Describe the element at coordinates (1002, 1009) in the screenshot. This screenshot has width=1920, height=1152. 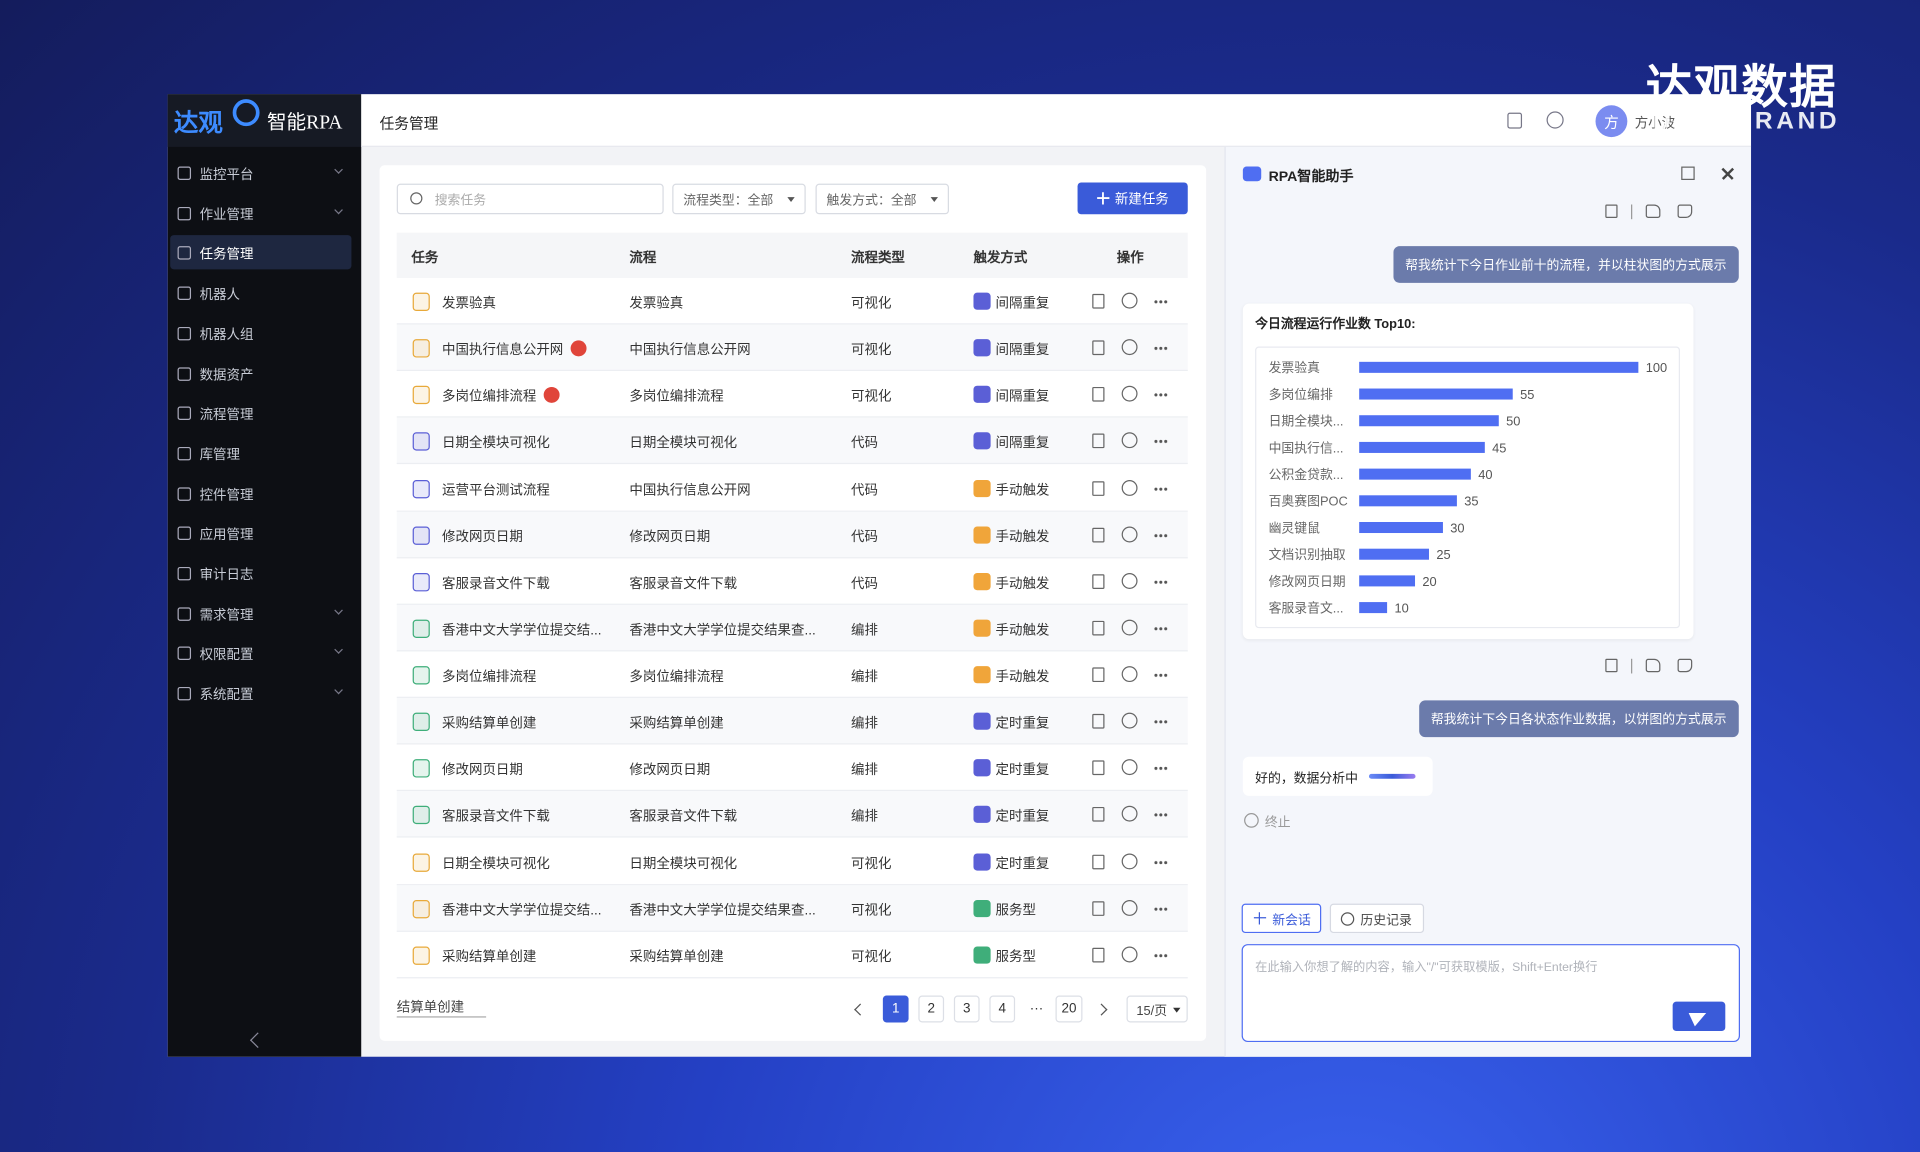
I see `page-button: 4` at that location.